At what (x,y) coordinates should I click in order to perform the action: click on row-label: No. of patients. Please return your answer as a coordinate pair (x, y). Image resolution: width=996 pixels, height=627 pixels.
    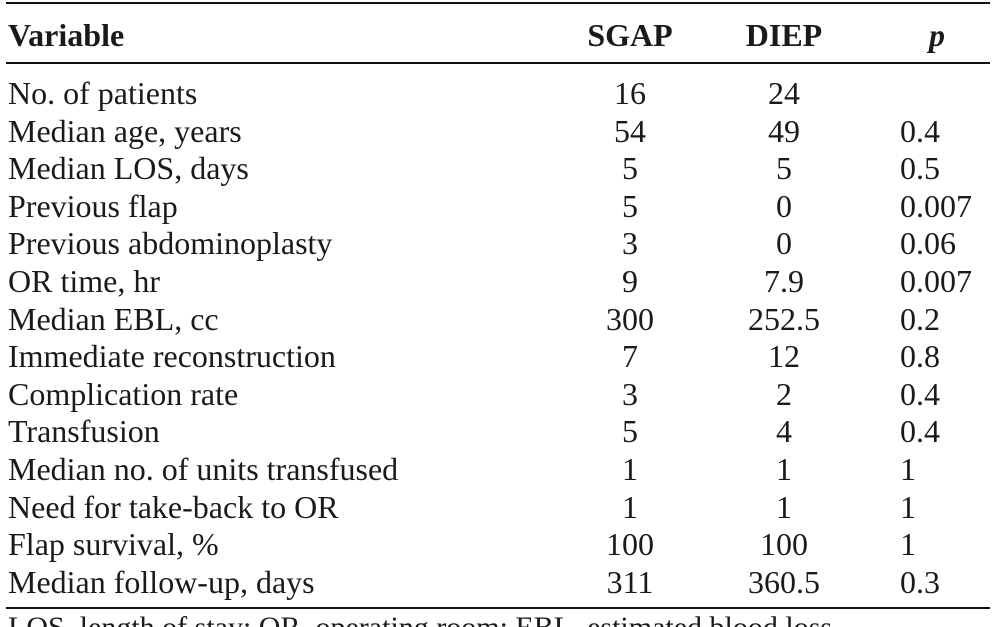
    Looking at the image, I should click on (103, 93).